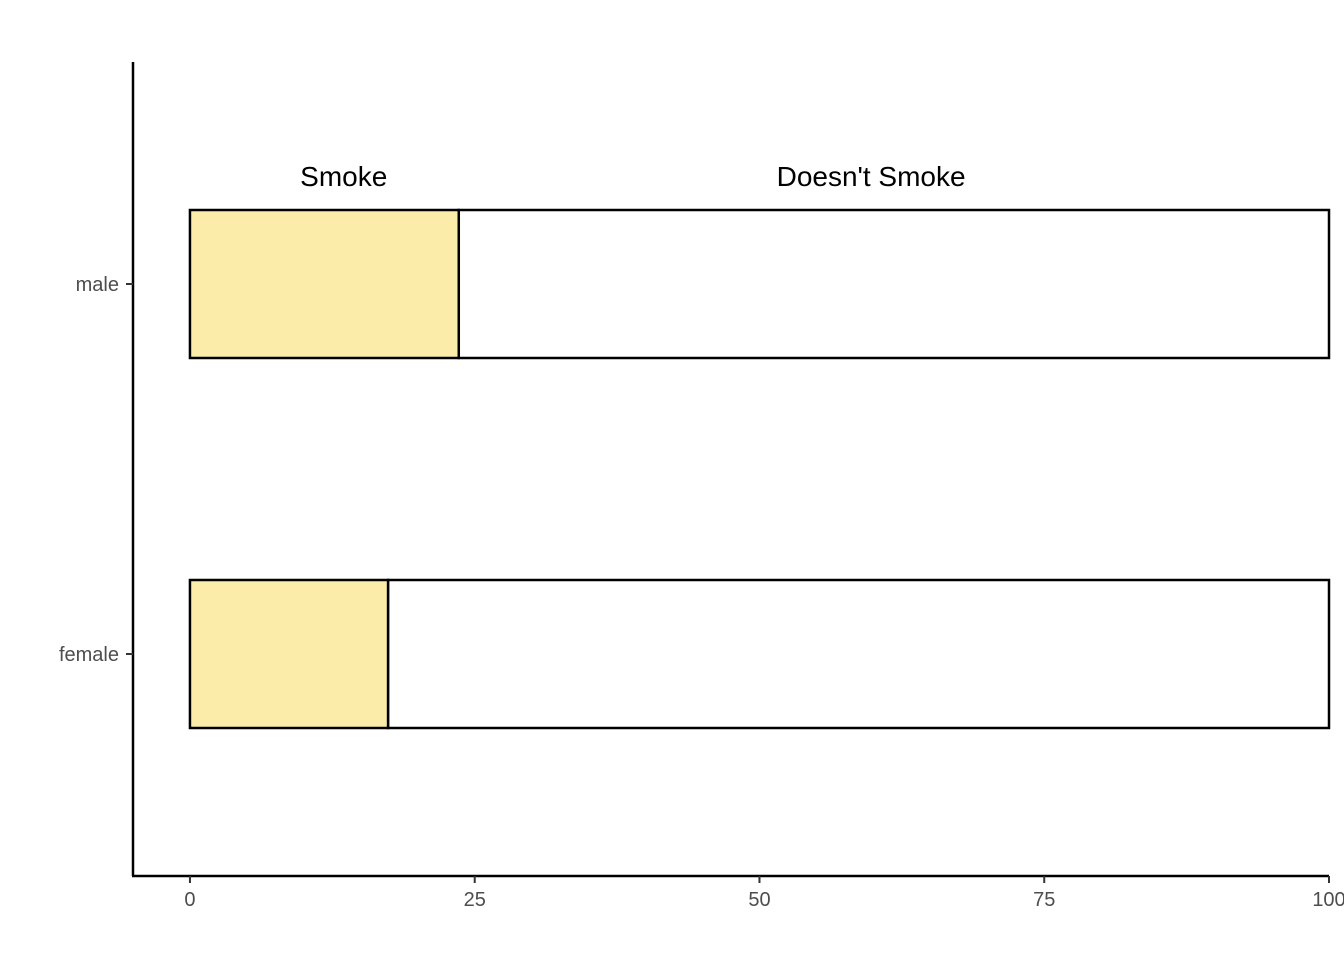 The image size is (1344, 960). What do you see at coordinates (632, 176) in the screenshot?
I see `annotations-layer: Smoke Doesn't Smoke` at bounding box center [632, 176].